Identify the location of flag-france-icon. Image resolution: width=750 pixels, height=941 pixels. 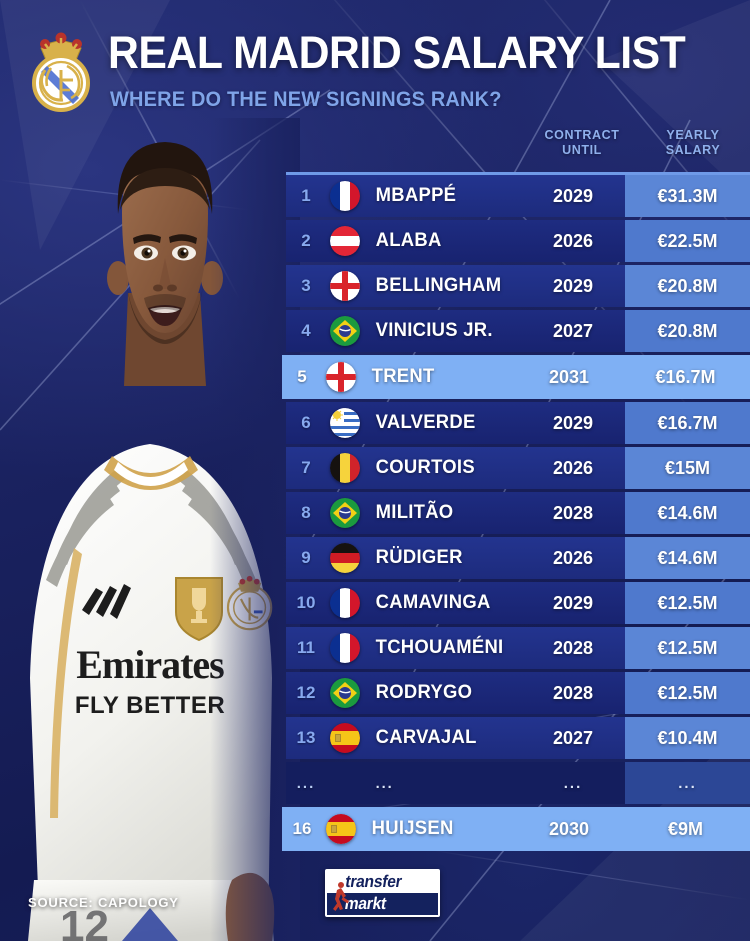
(345, 648).